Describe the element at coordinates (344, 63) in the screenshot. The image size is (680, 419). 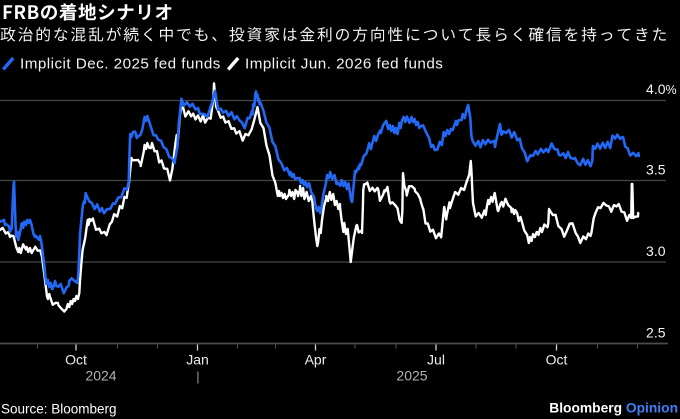
I see `svg-text: Implicit Jun. 2026 fed funds` at that location.